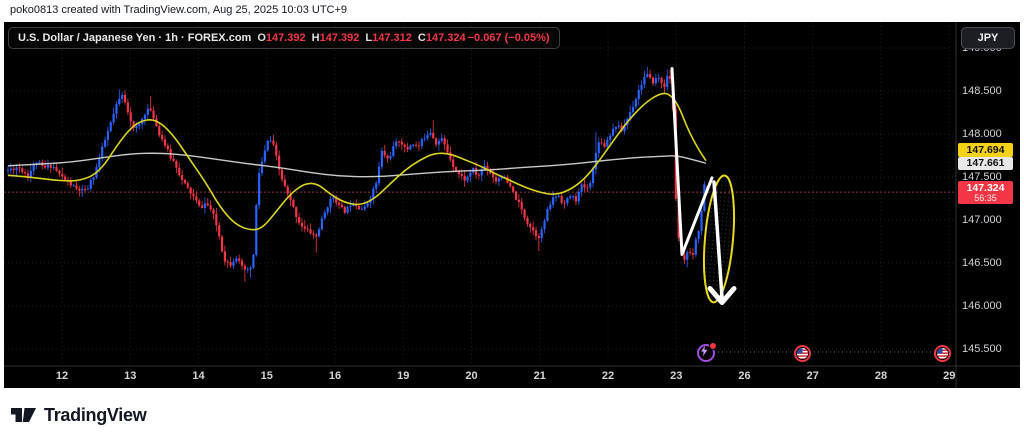  I want to click on price-axis-label: 148.000, so click(982, 133).